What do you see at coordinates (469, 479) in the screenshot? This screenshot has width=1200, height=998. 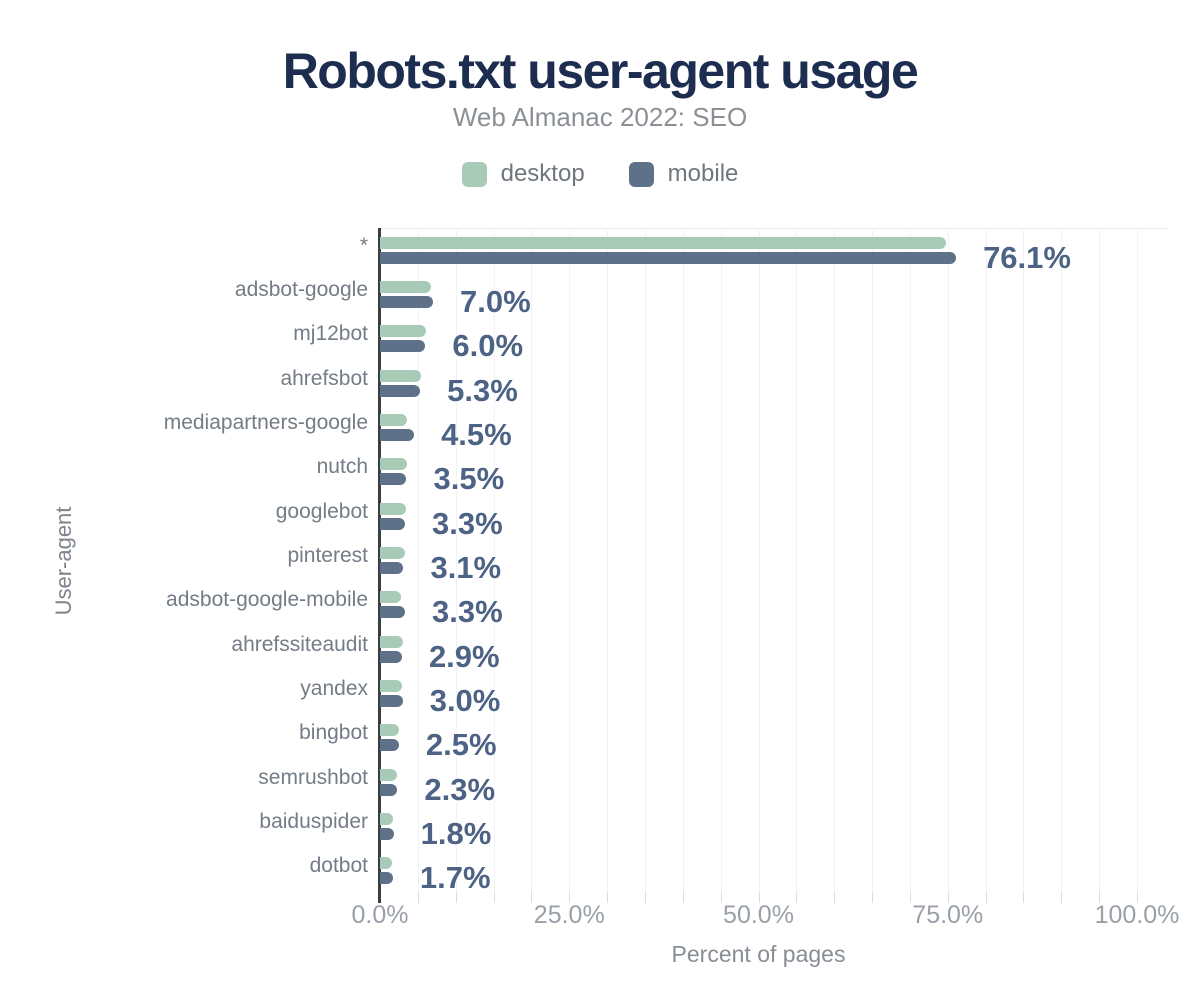 I see `value-label: 3.5%` at bounding box center [469, 479].